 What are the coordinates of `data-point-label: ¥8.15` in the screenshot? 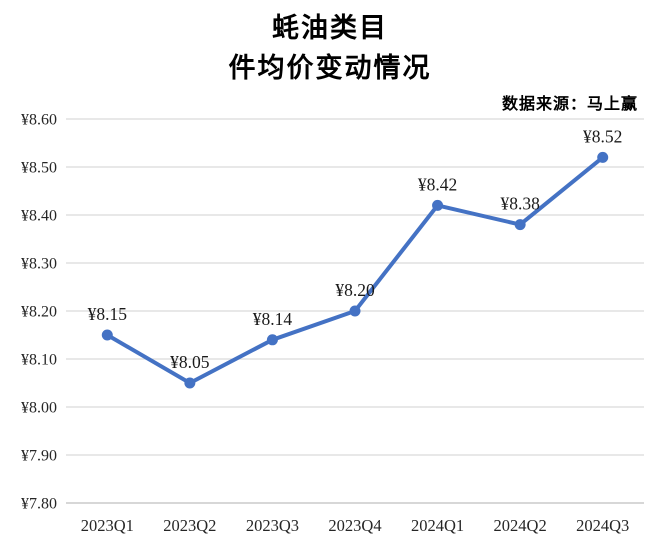 It's located at (108, 314).